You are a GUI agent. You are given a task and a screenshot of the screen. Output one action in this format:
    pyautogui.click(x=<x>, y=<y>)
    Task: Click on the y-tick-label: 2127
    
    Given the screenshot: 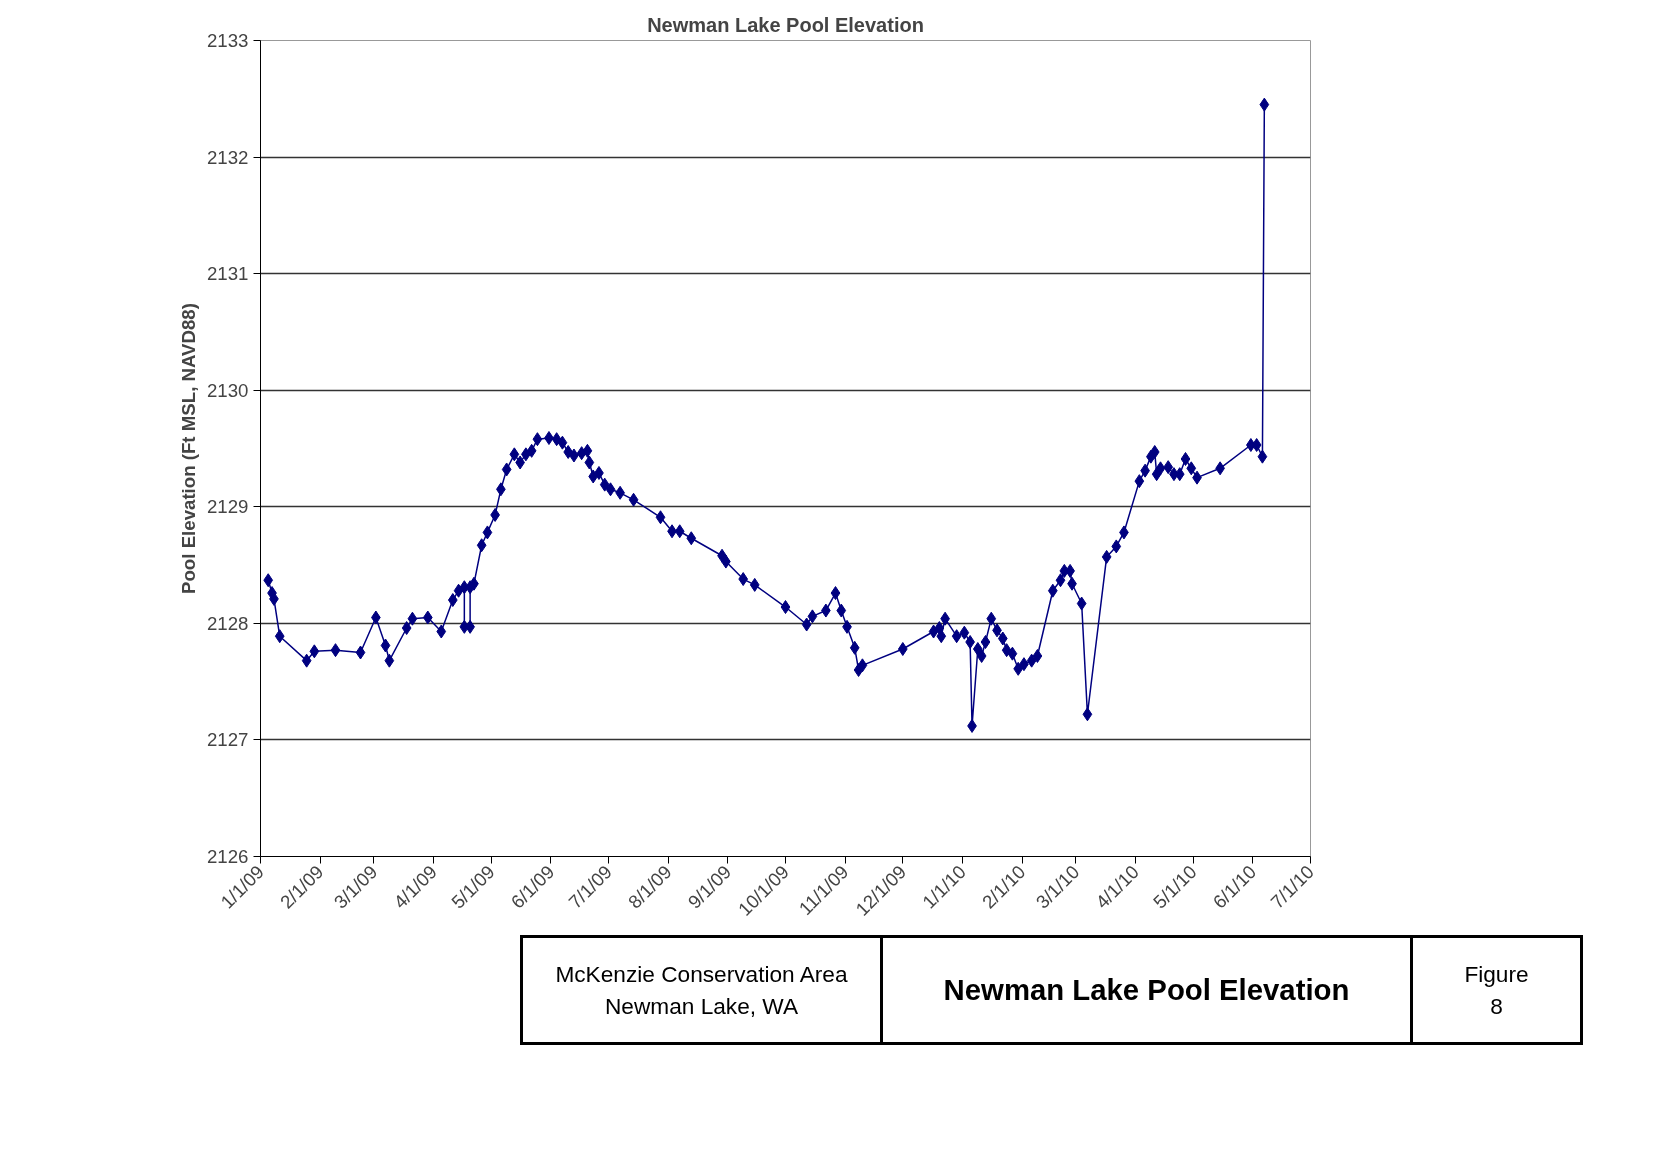 What is the action you would take?
    pyautogui.click(x=228, y=740)
    